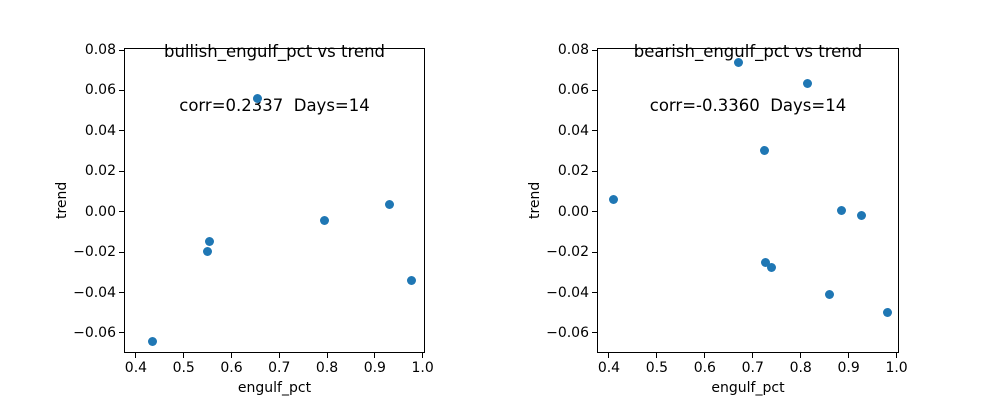 This screenshot has width=1000, height=400. Describe the element at coordinates (748, 51) in the screenshot. I see `plot-title-line1: bearish_engulf_pct vs trend` at that location.